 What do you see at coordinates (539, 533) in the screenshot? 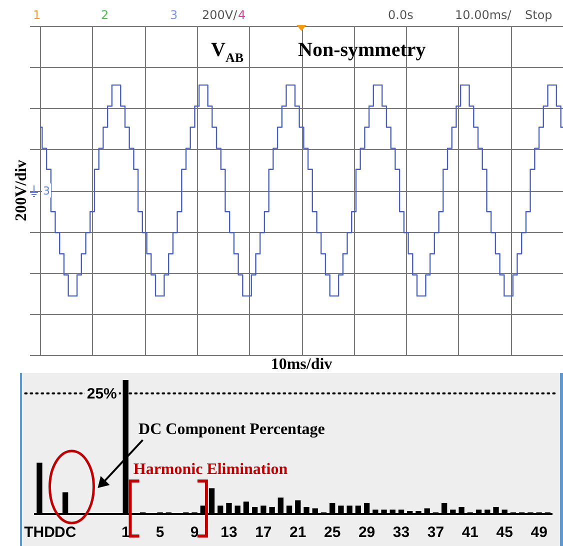
I see `x-tick-label: 49` at bounding box center [539, 533].